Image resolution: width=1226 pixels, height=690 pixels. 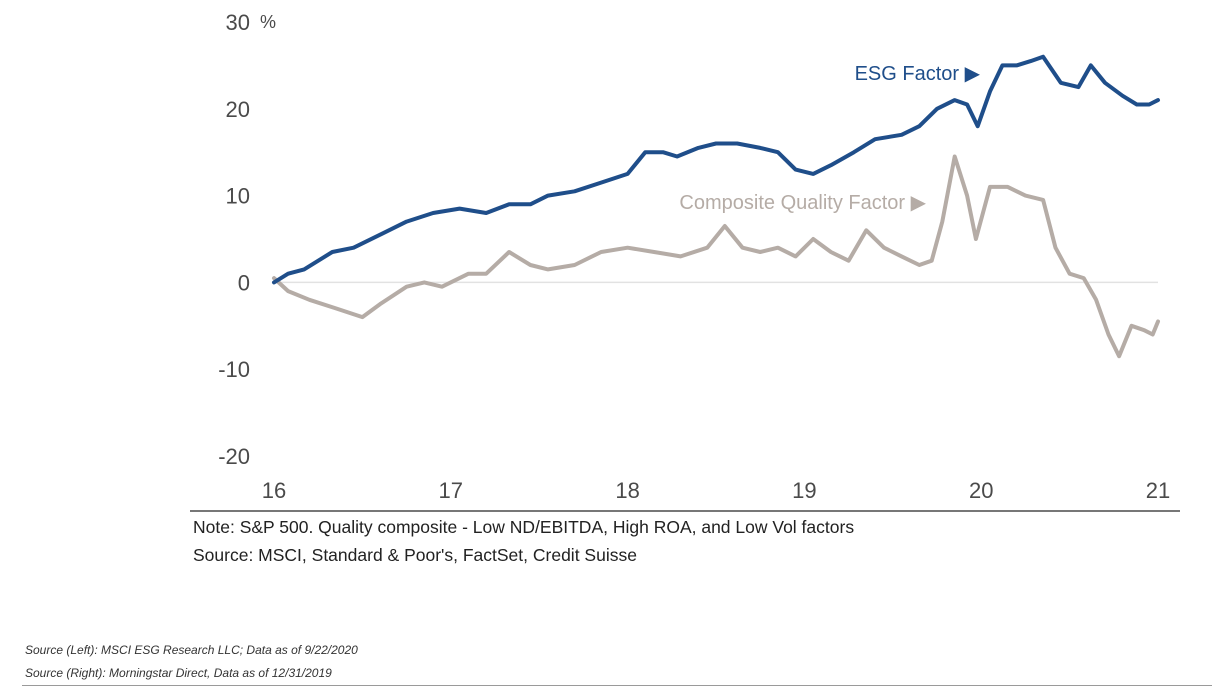 I want to click on y-tick-label: 0, so click(x=244, y=282).